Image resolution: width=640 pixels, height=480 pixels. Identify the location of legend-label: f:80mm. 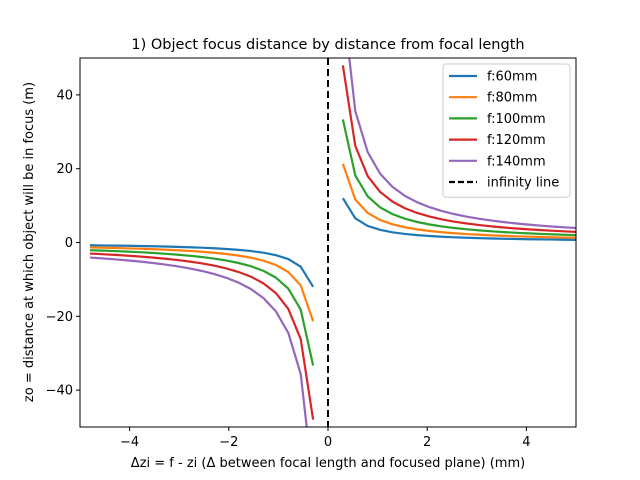
(512, 98).